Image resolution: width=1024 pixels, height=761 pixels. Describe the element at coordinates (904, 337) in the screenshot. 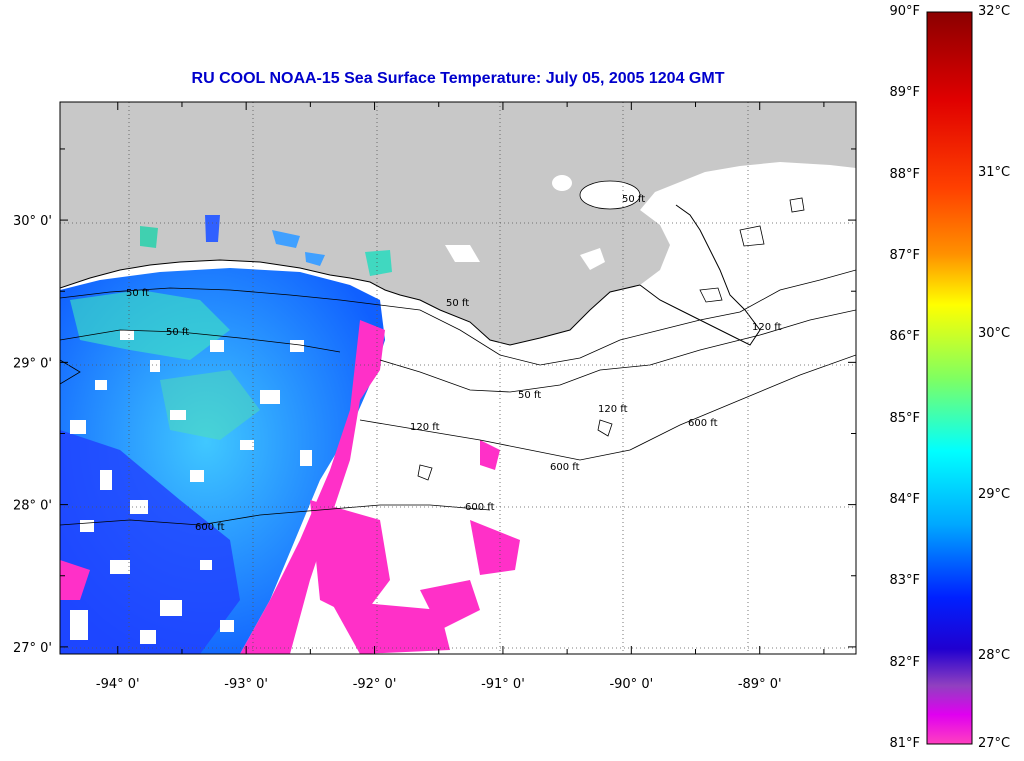

I see `colorbar-f-label: 86°F` at that location.